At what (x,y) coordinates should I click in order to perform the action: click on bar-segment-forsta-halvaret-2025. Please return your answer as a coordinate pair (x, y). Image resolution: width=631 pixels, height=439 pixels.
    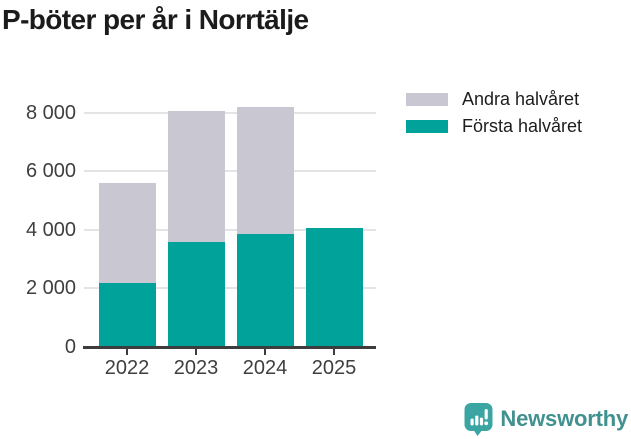
    Looking at the image, I should click on (334, 287).